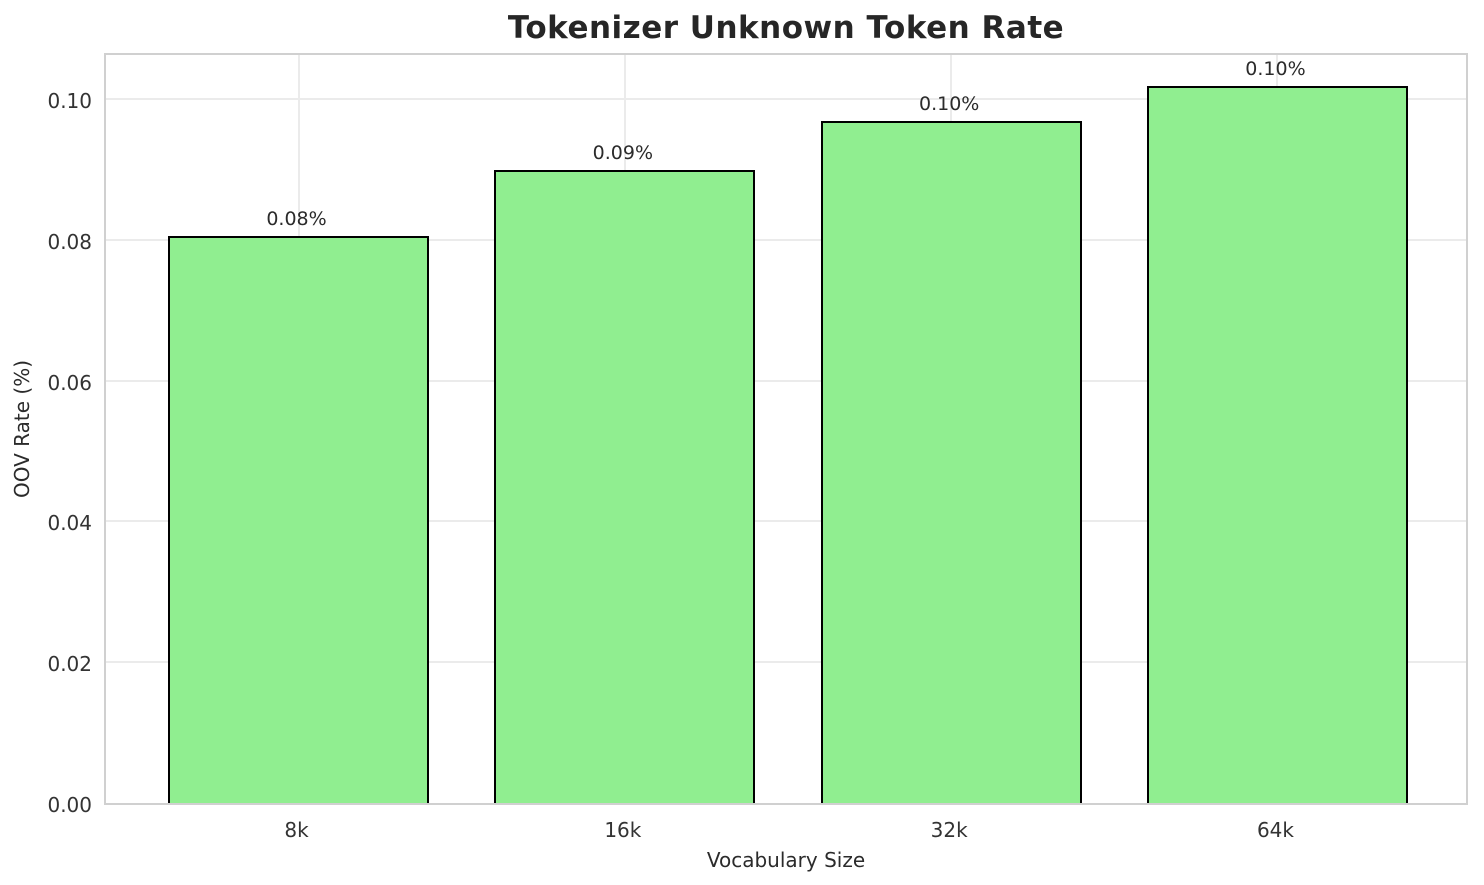 The height and width of the screenshot is (885, 1484). Describe the element at coordinates (69, 382) in the screenshot. I see `y-tick-label: 0.06` at that location.